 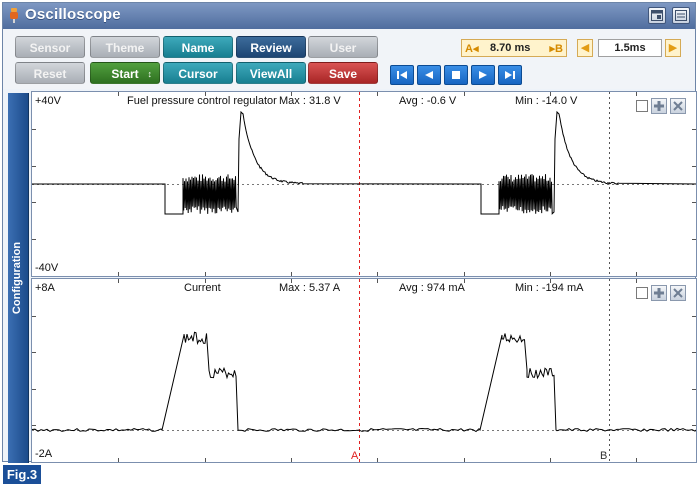 I want to click on save-button: Save, so click(x=343, y=73).